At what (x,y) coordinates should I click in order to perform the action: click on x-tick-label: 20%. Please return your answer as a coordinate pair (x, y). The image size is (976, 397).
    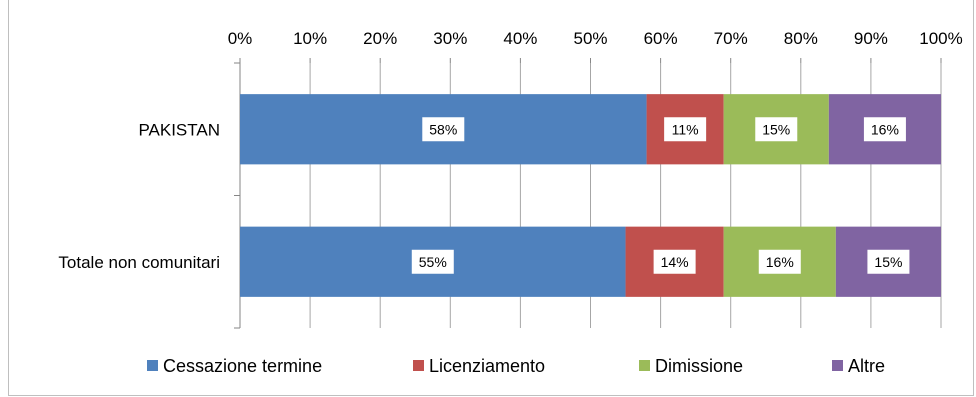
    Looking at the image, I should click on (380, 38).